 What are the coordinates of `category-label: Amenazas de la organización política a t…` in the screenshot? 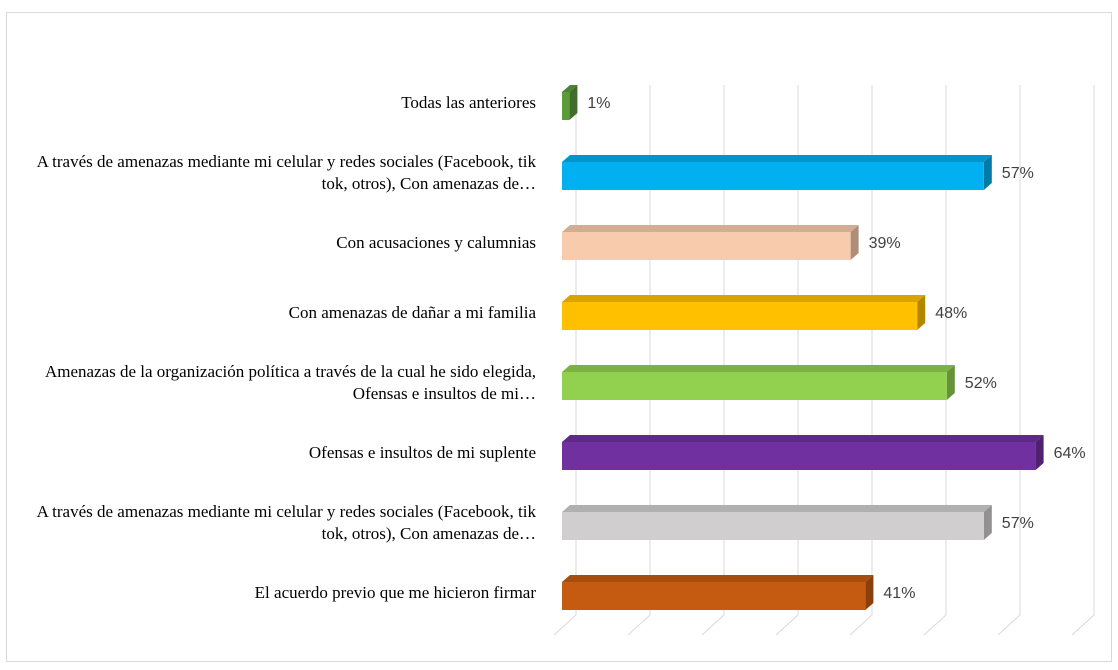 It's located at (290, 382).